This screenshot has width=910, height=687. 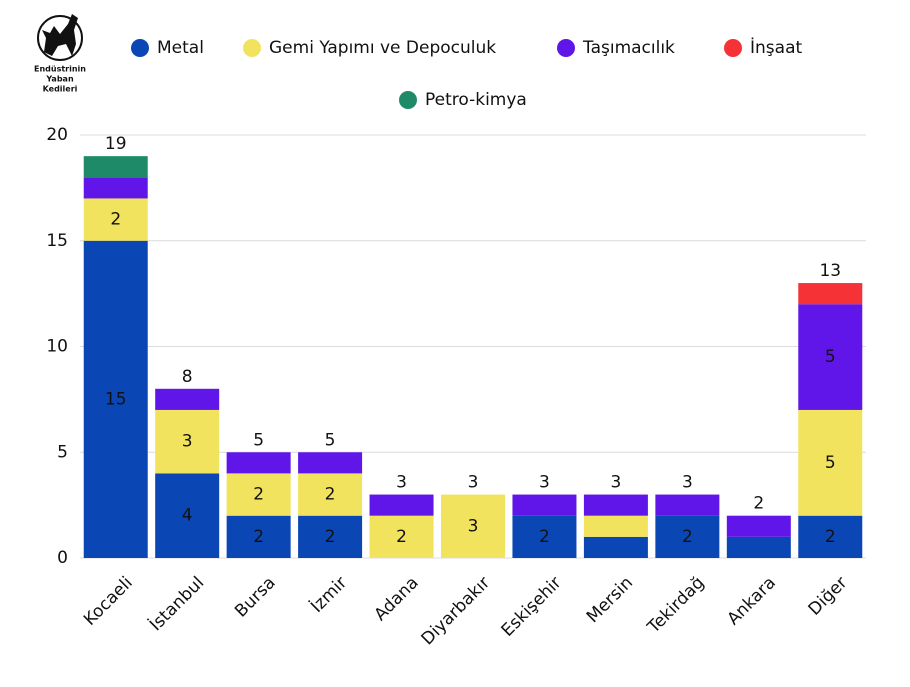 What do you see at coordinates (59, 79) in the screenshot?
I see `logo-text: Yaban` at bounding box center [59, 79].